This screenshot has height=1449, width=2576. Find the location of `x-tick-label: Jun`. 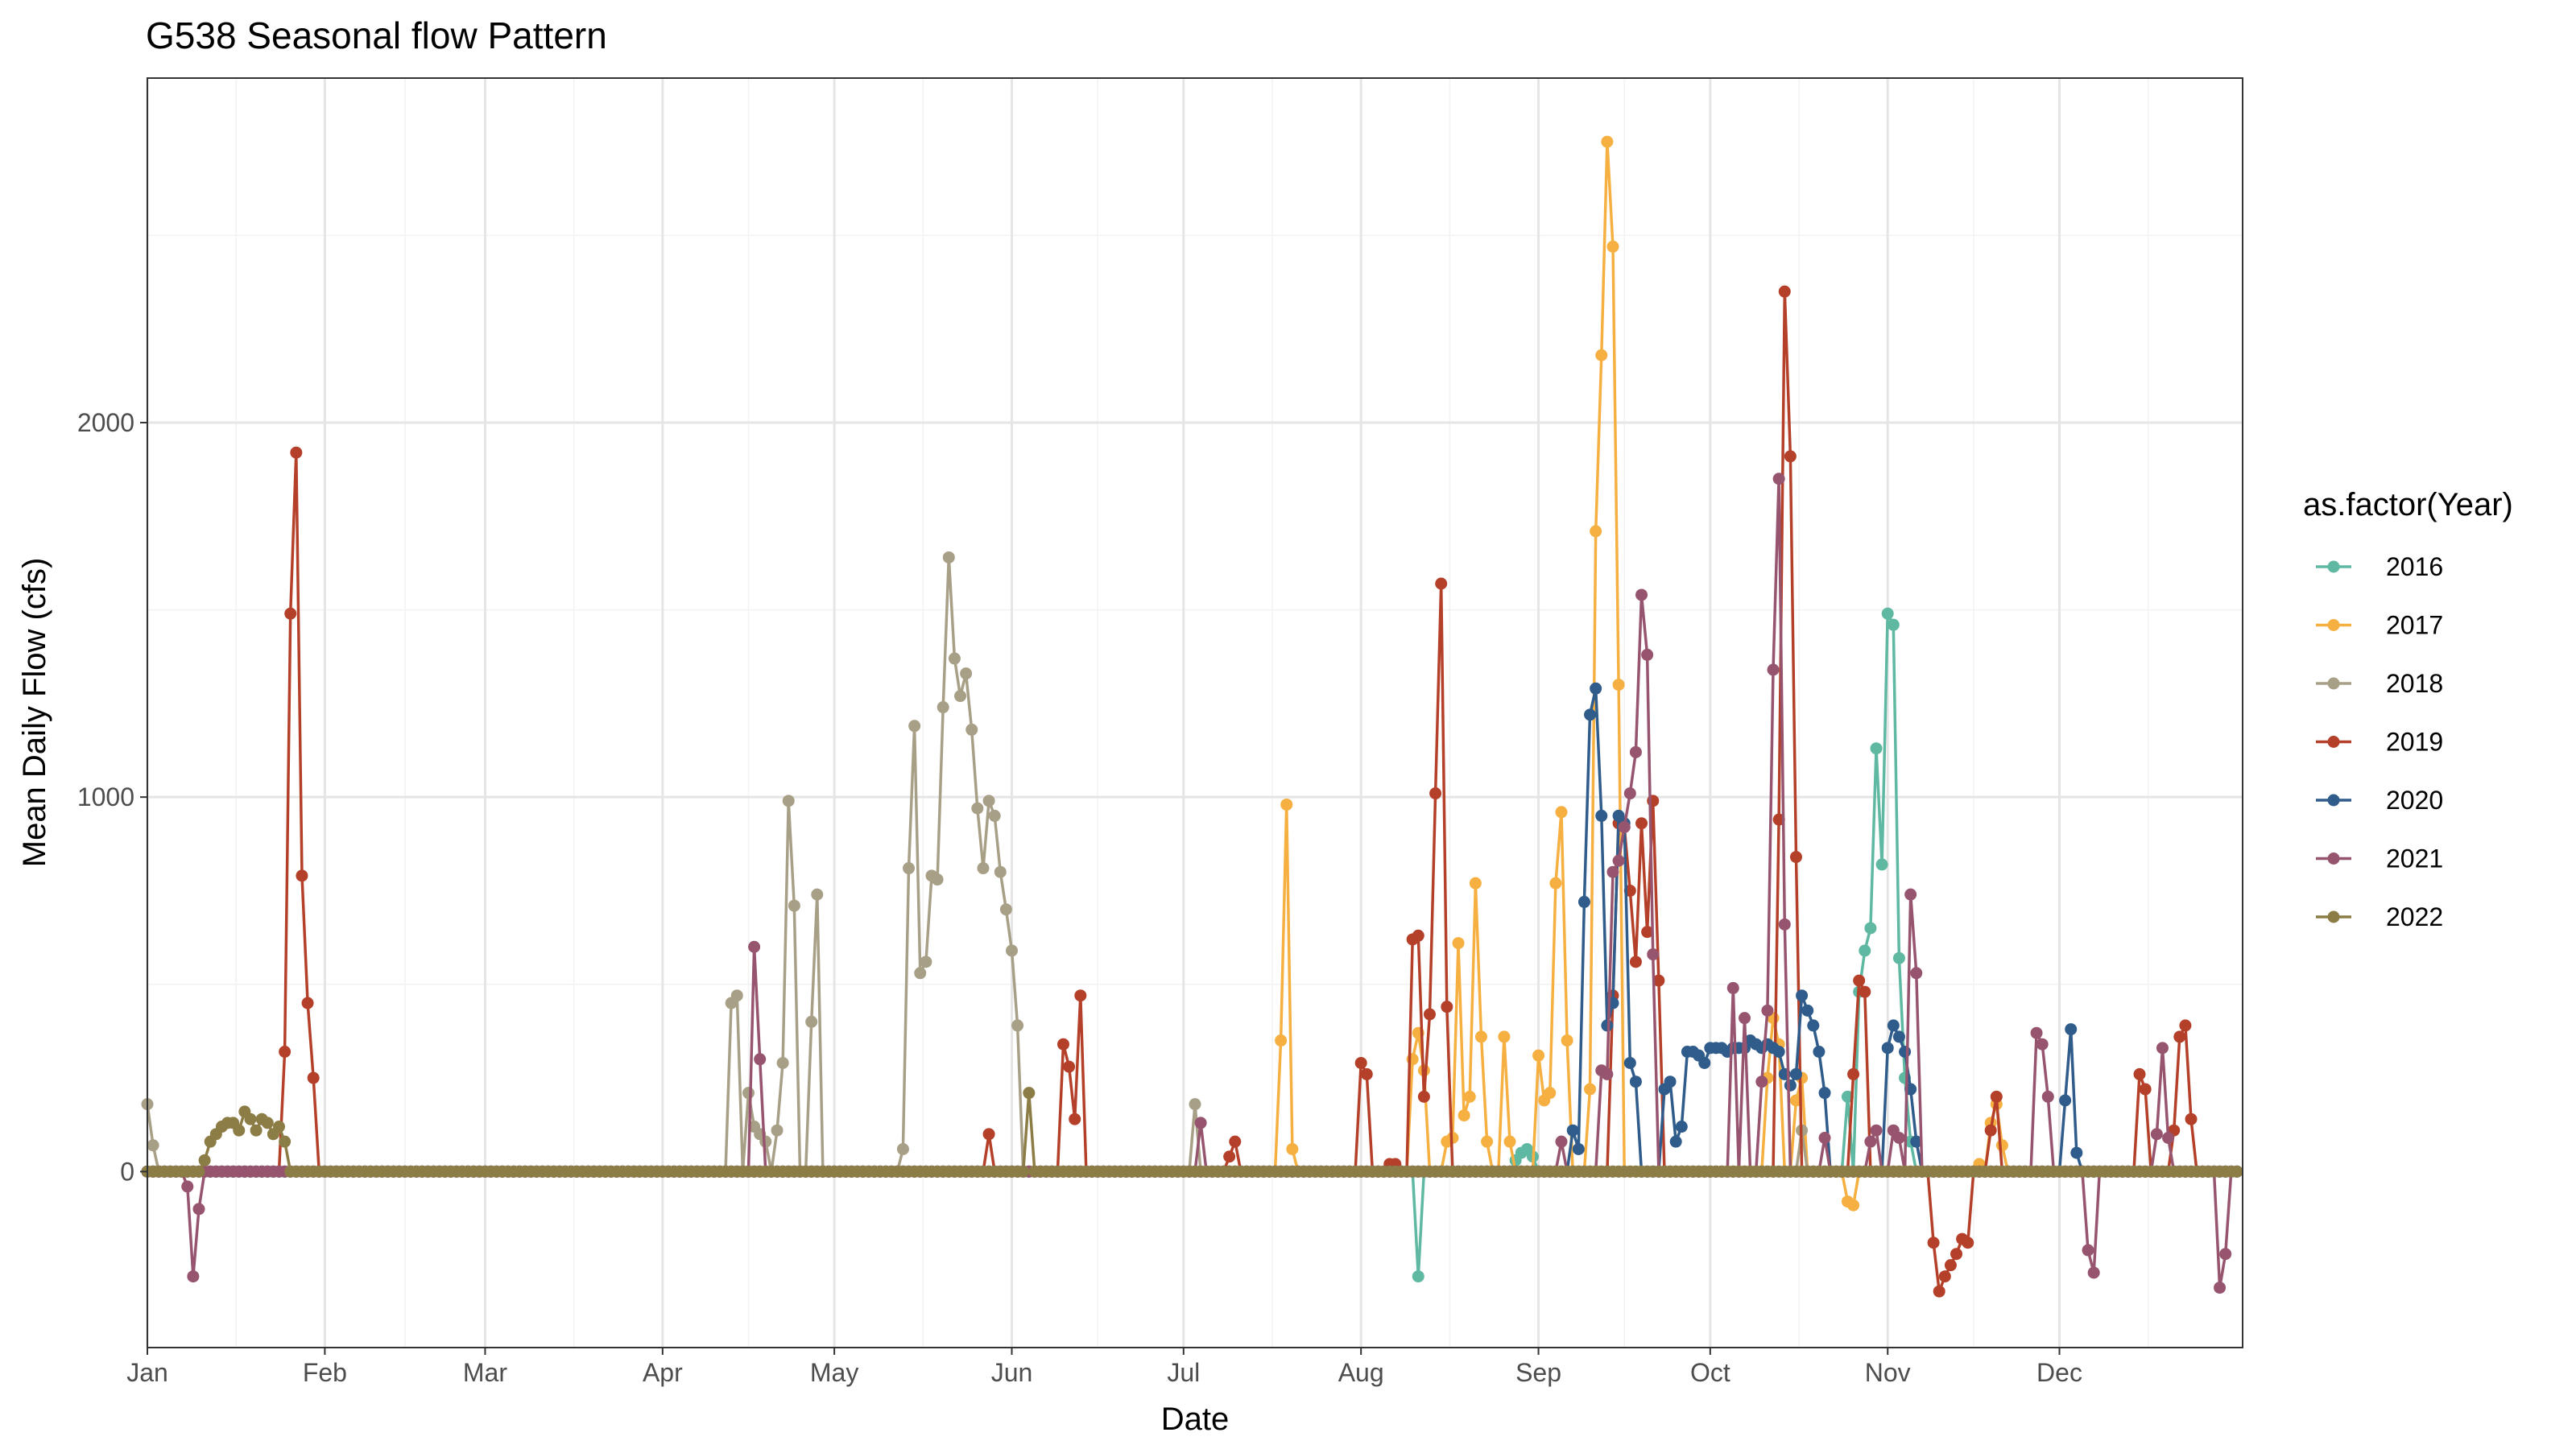

x-tick-label: Jun is located at coordinates (1012, 1372).